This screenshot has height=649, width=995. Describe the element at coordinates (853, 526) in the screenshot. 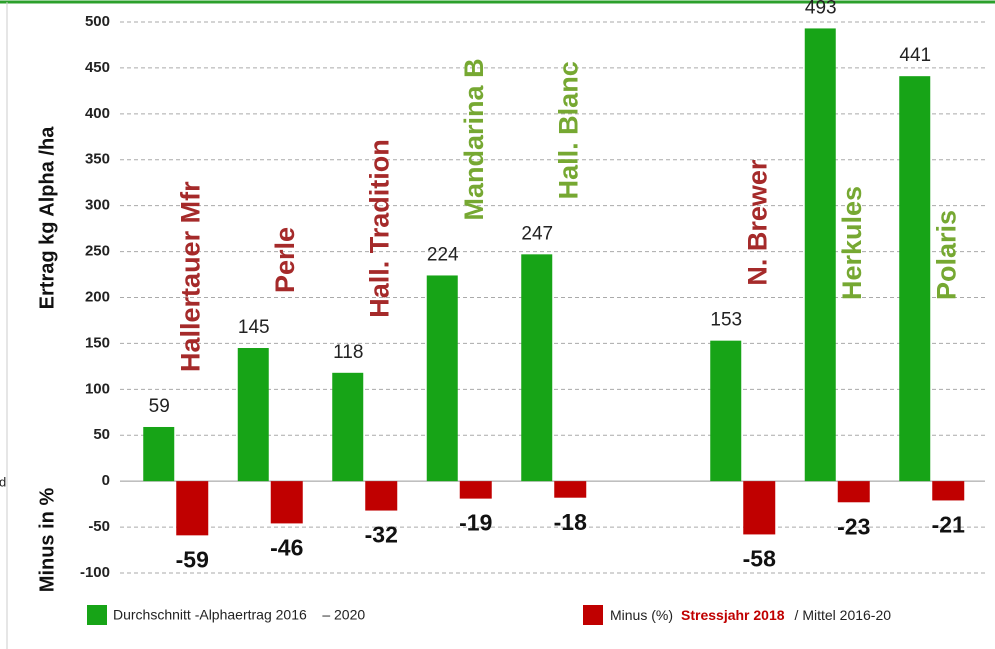

I see `value-label: -23` at that location.